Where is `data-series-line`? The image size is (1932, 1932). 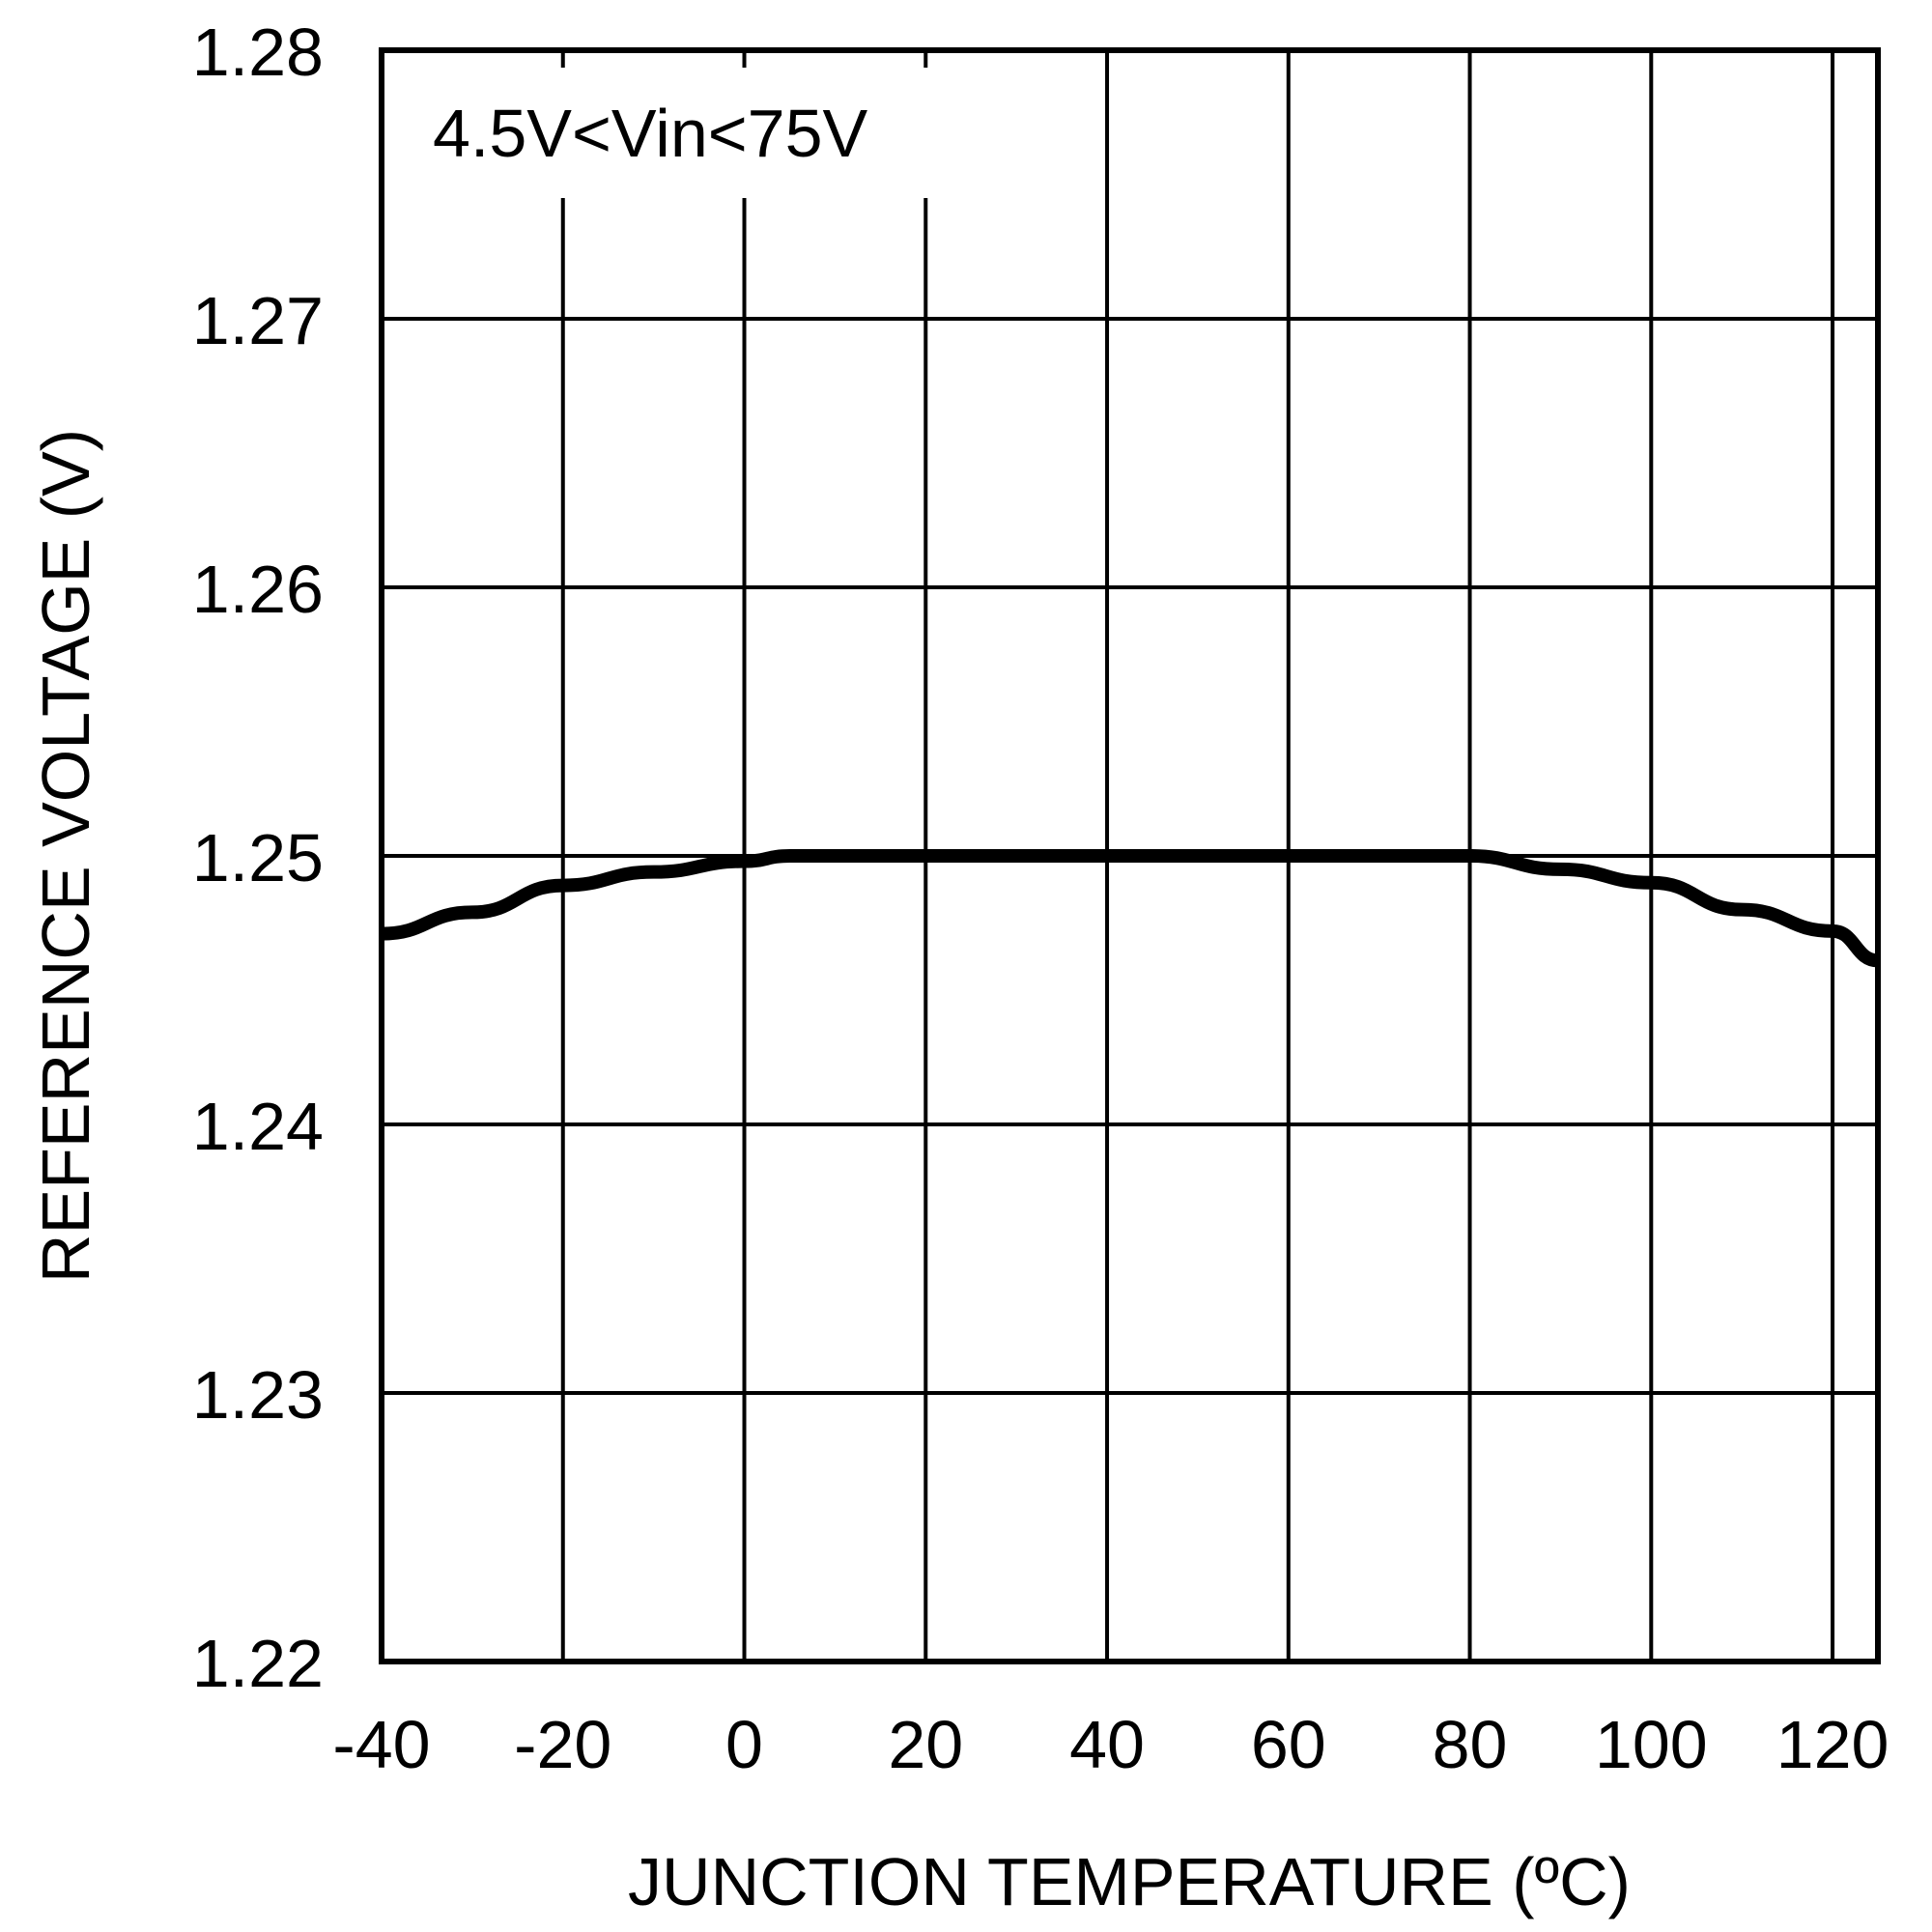
data-series-line is located at coordinates (1130, 908).